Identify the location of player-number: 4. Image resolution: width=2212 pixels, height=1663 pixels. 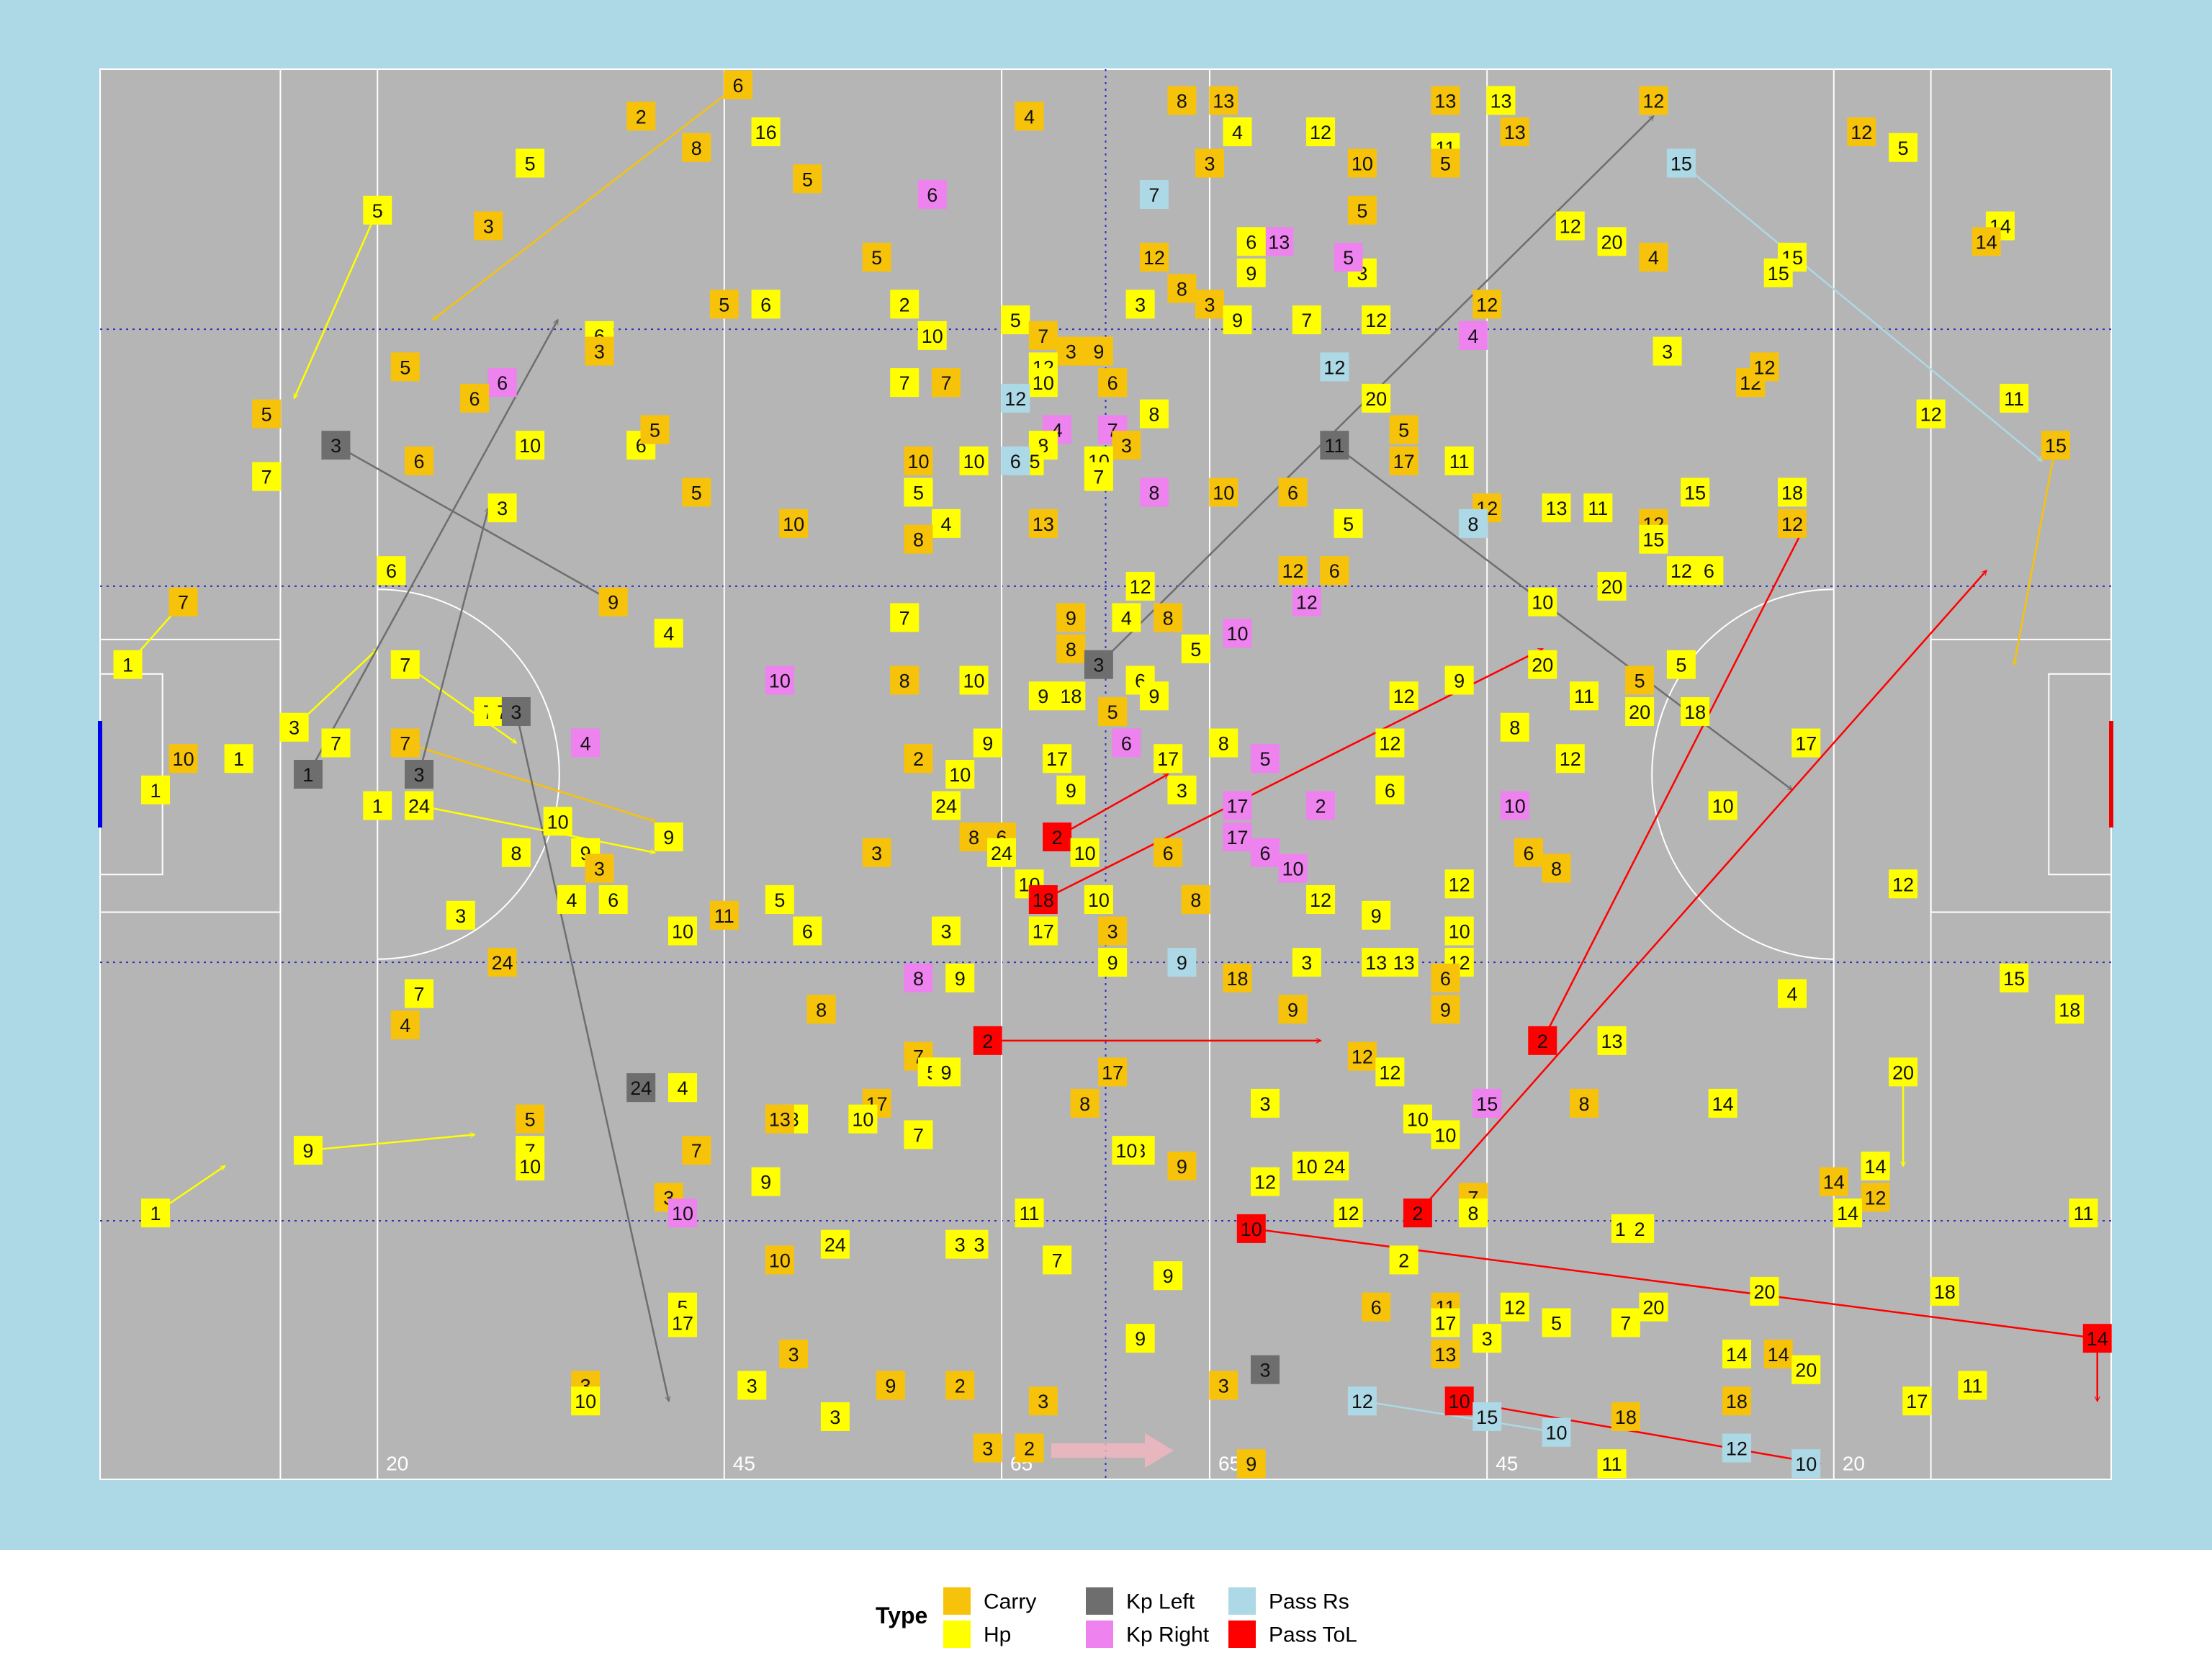
(669, 634).